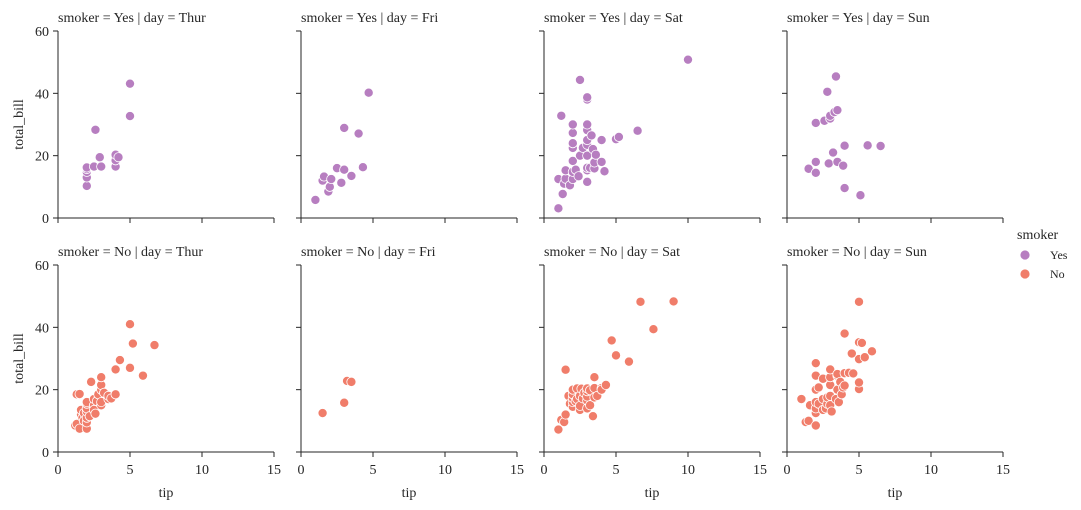 The width and height of the screenshot is (1081, 510). Describe the element at coordinates (1025, 274) in the screenshot. I see `legend-marker-no` at that location.